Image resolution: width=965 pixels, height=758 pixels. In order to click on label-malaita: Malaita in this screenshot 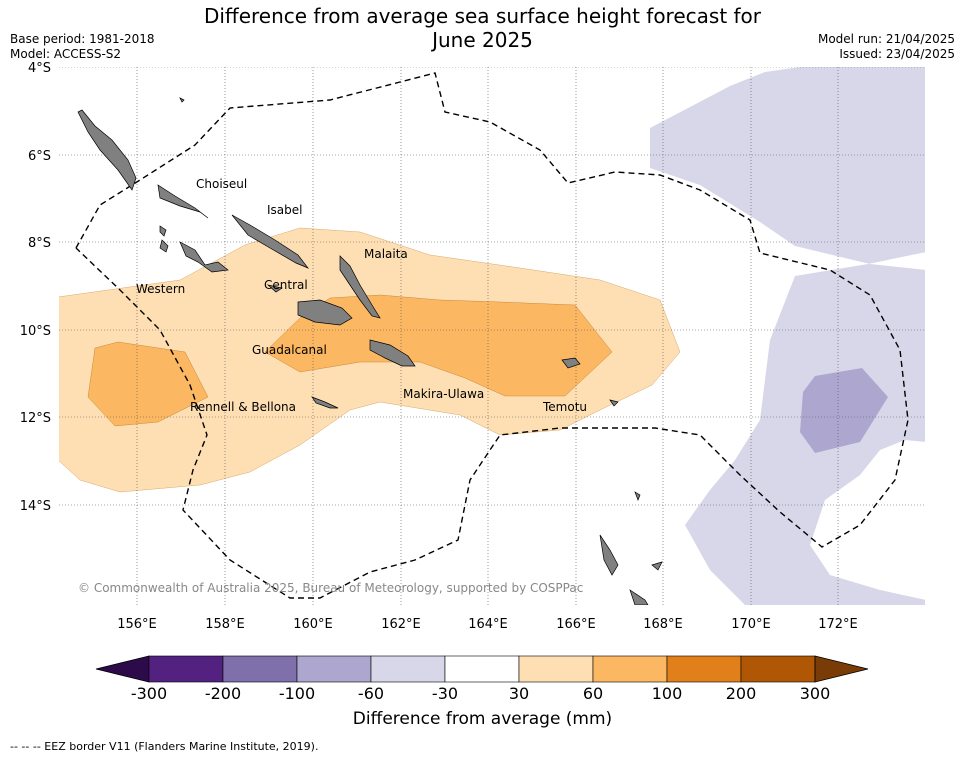, I will do `click(386, 254)`.